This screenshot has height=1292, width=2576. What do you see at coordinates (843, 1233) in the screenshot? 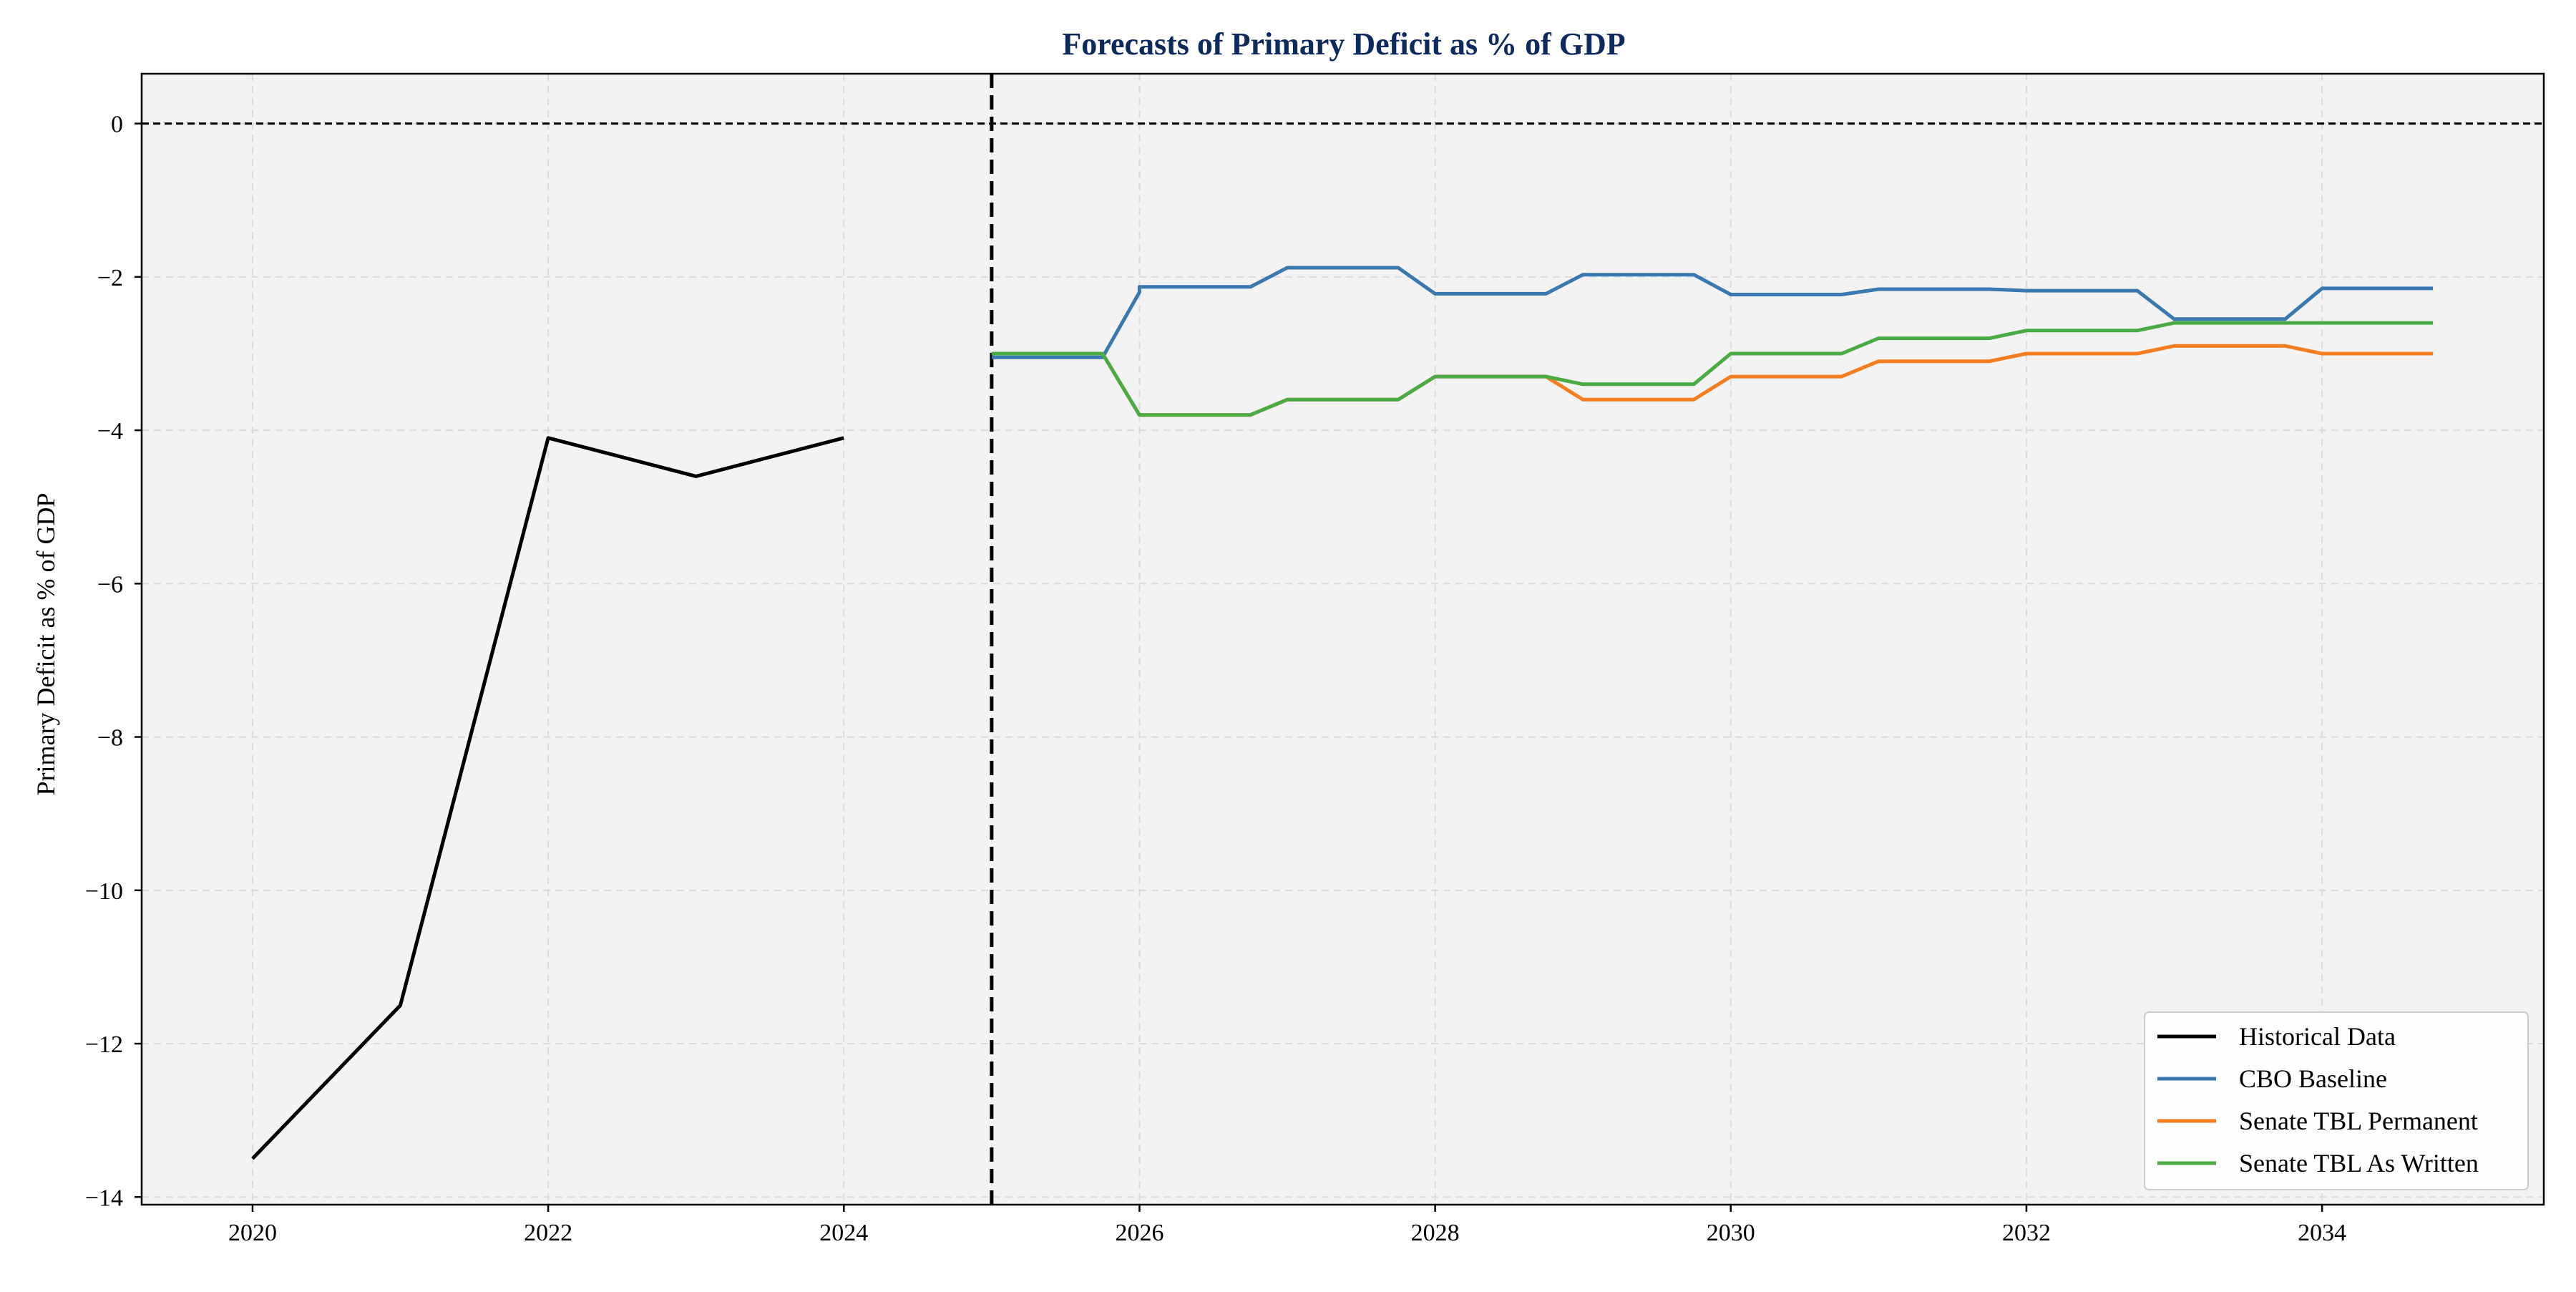
I see `x-tick-label: 2024` at bounding box center [843, 1233].